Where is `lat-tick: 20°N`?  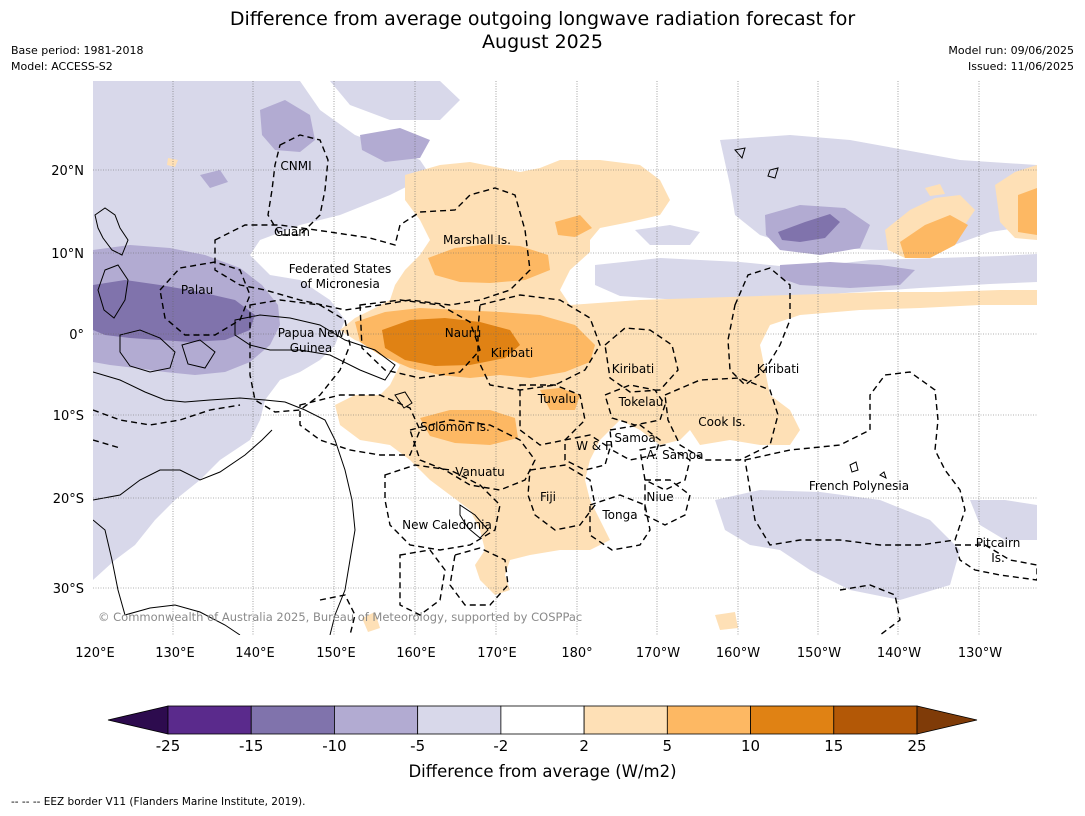
lat-tick: 20°N is located at coordinates (67, 171).